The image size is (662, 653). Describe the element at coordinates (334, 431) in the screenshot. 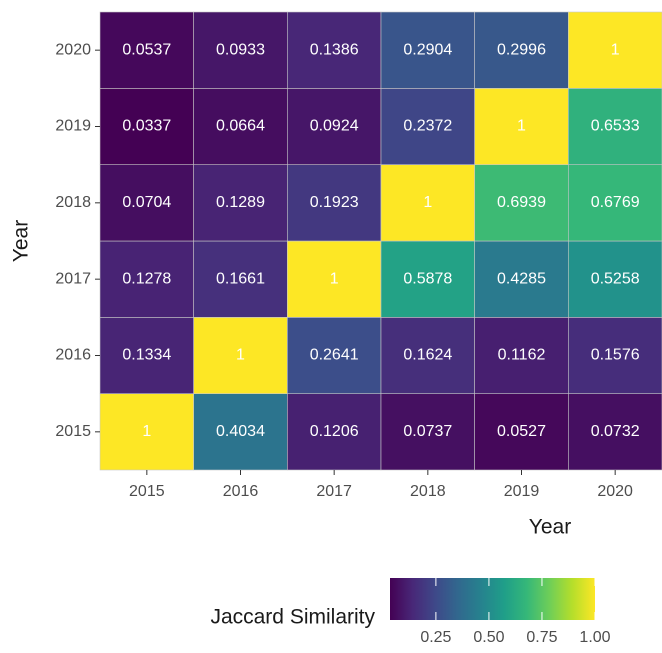

I see `cell-label: 0.1206` at that location.